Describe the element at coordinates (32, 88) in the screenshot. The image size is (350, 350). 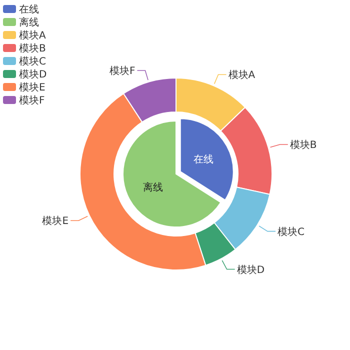
I see `legend-label: 模块E` at that location.